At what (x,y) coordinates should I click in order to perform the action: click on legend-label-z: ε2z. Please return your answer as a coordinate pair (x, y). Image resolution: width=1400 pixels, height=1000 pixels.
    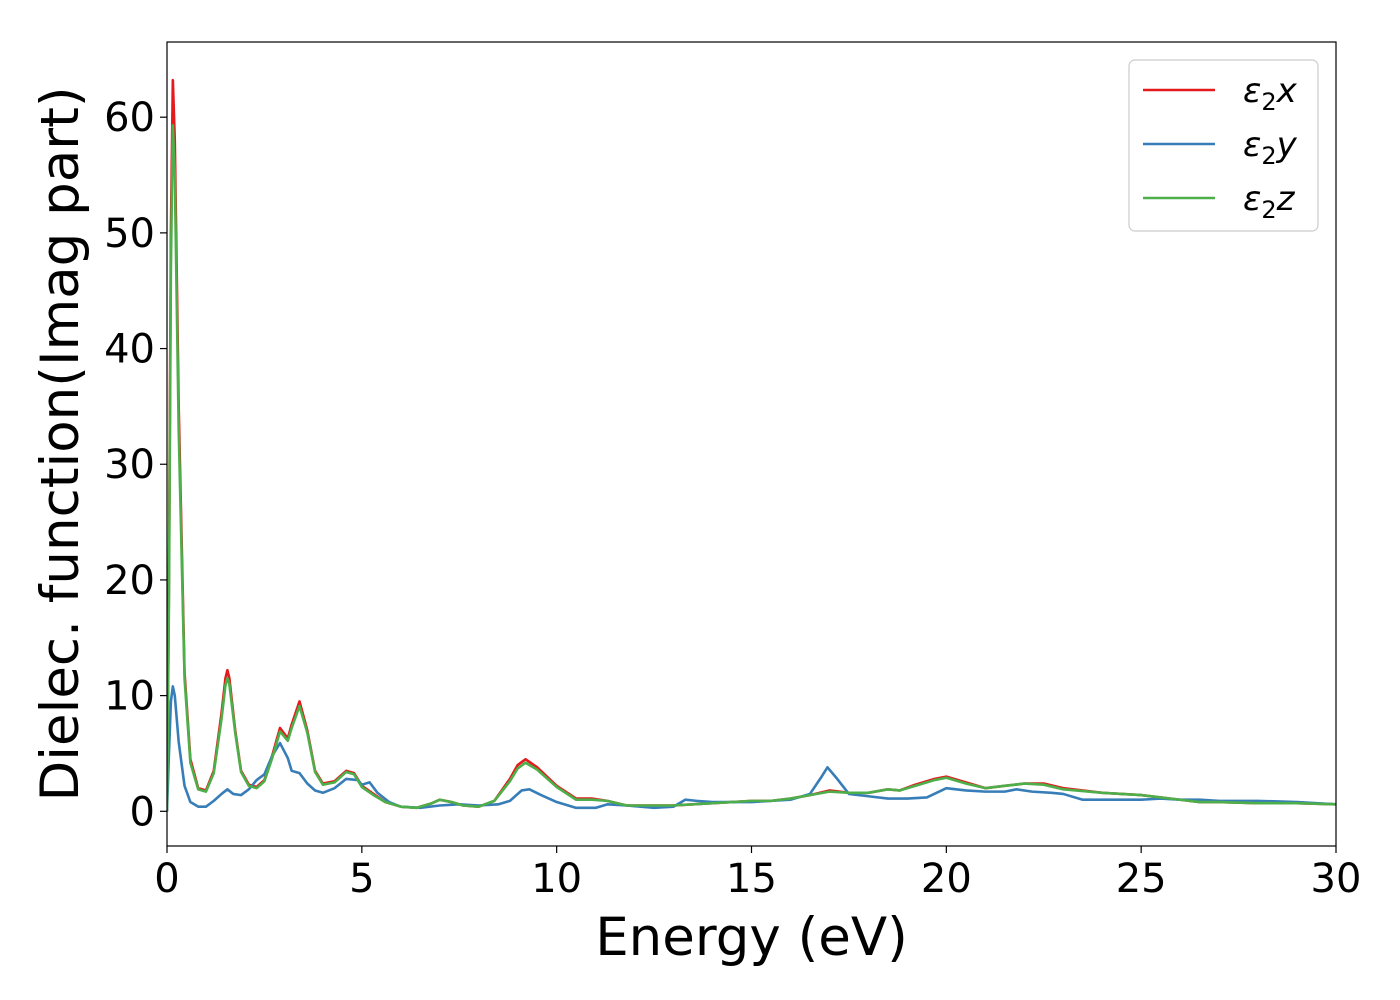
    Looking at the image, I should click on (1269, 201).